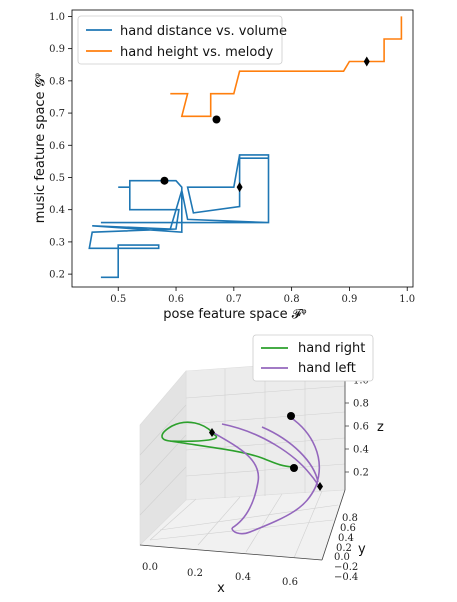  I want to click on legend-3d: hand right hand left, so click(313, 358).